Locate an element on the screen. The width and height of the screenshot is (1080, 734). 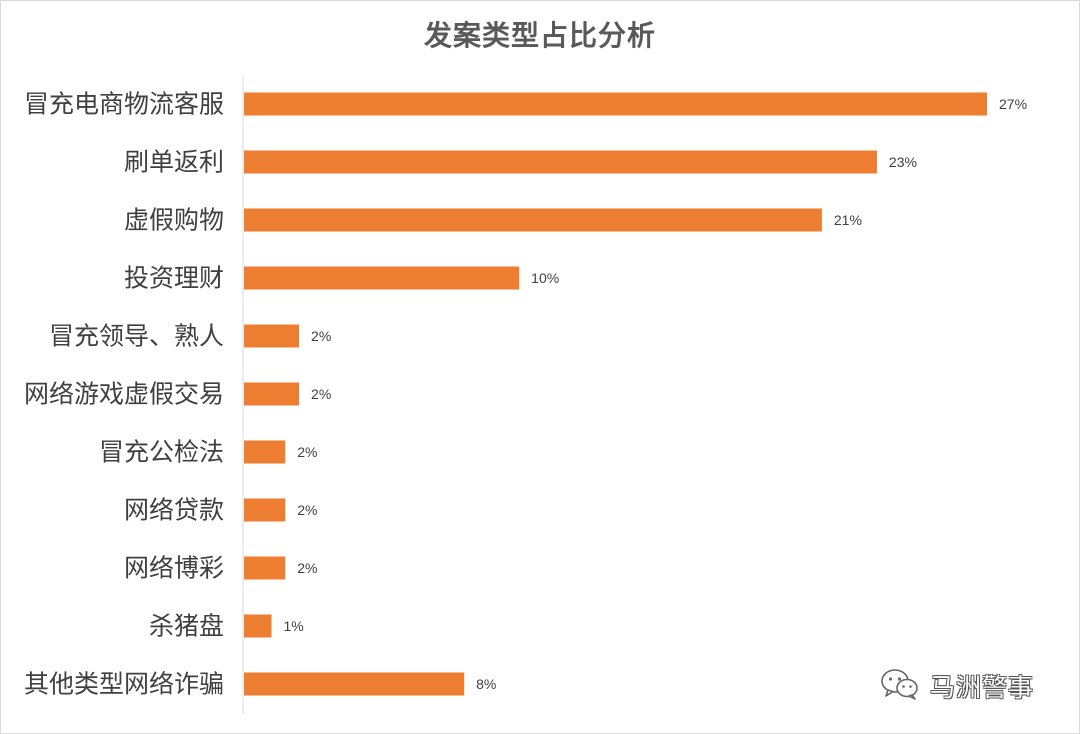
watermark: 马洲警事 is located at coordinates (957, 686).